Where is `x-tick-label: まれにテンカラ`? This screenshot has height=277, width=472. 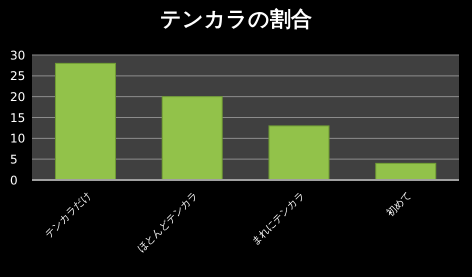 x-tick-label: まれにテンカラ is located at coordinates (278, 219).